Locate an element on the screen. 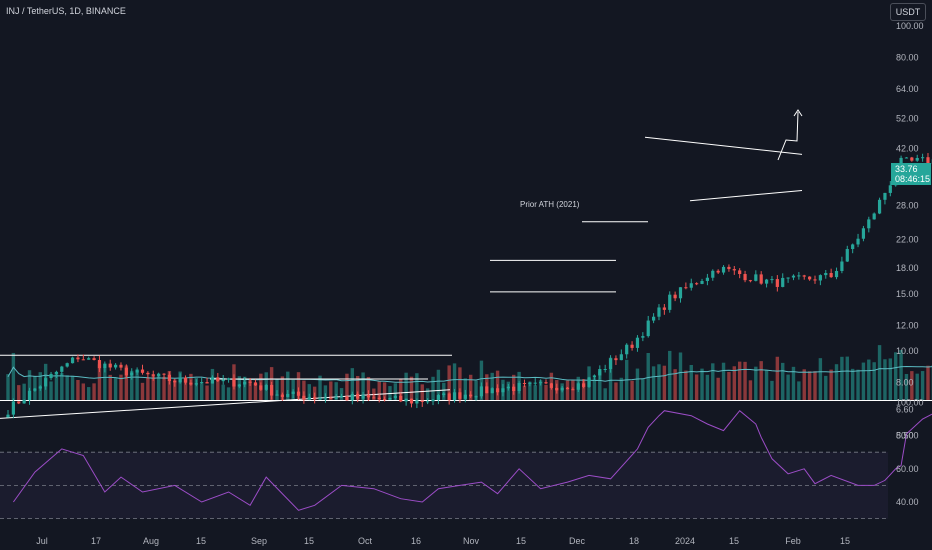 This screenshot has height=550, width=932. time-tick-label: Aug is located at coordinates (151, 541).